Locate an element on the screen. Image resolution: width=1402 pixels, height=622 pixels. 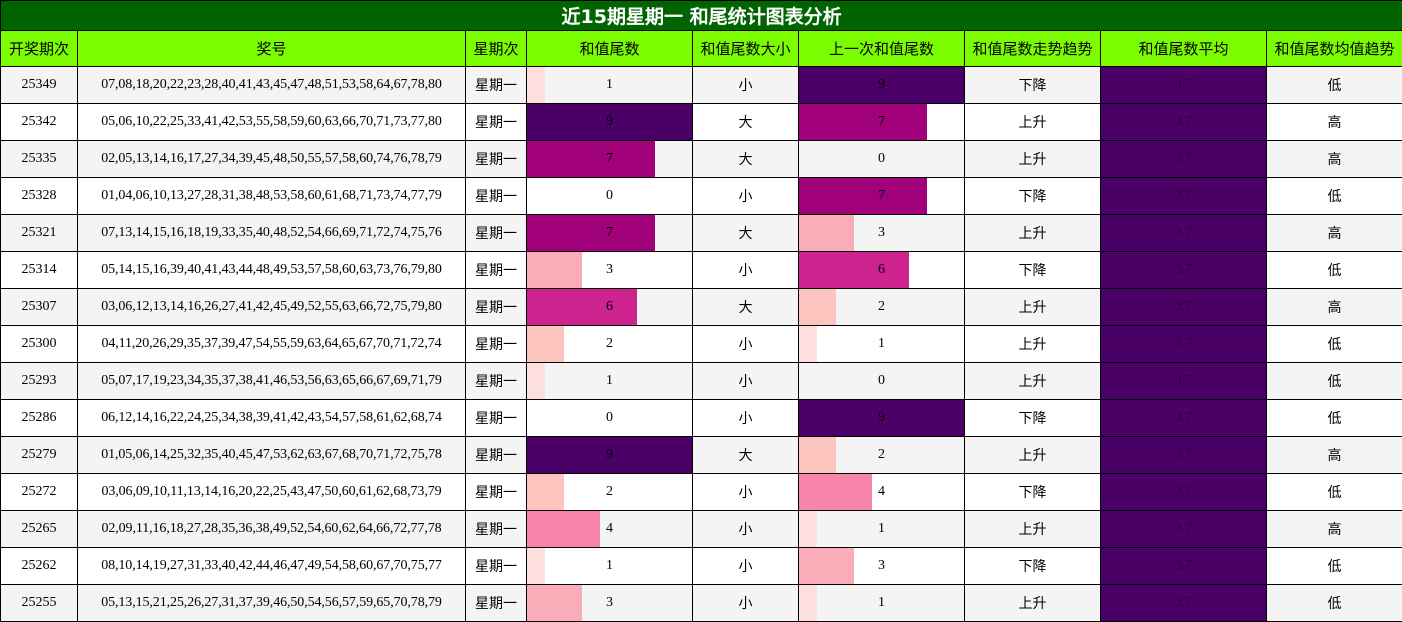
prev-tail-bar-cell: 3 is located at coordinates (881, 566).